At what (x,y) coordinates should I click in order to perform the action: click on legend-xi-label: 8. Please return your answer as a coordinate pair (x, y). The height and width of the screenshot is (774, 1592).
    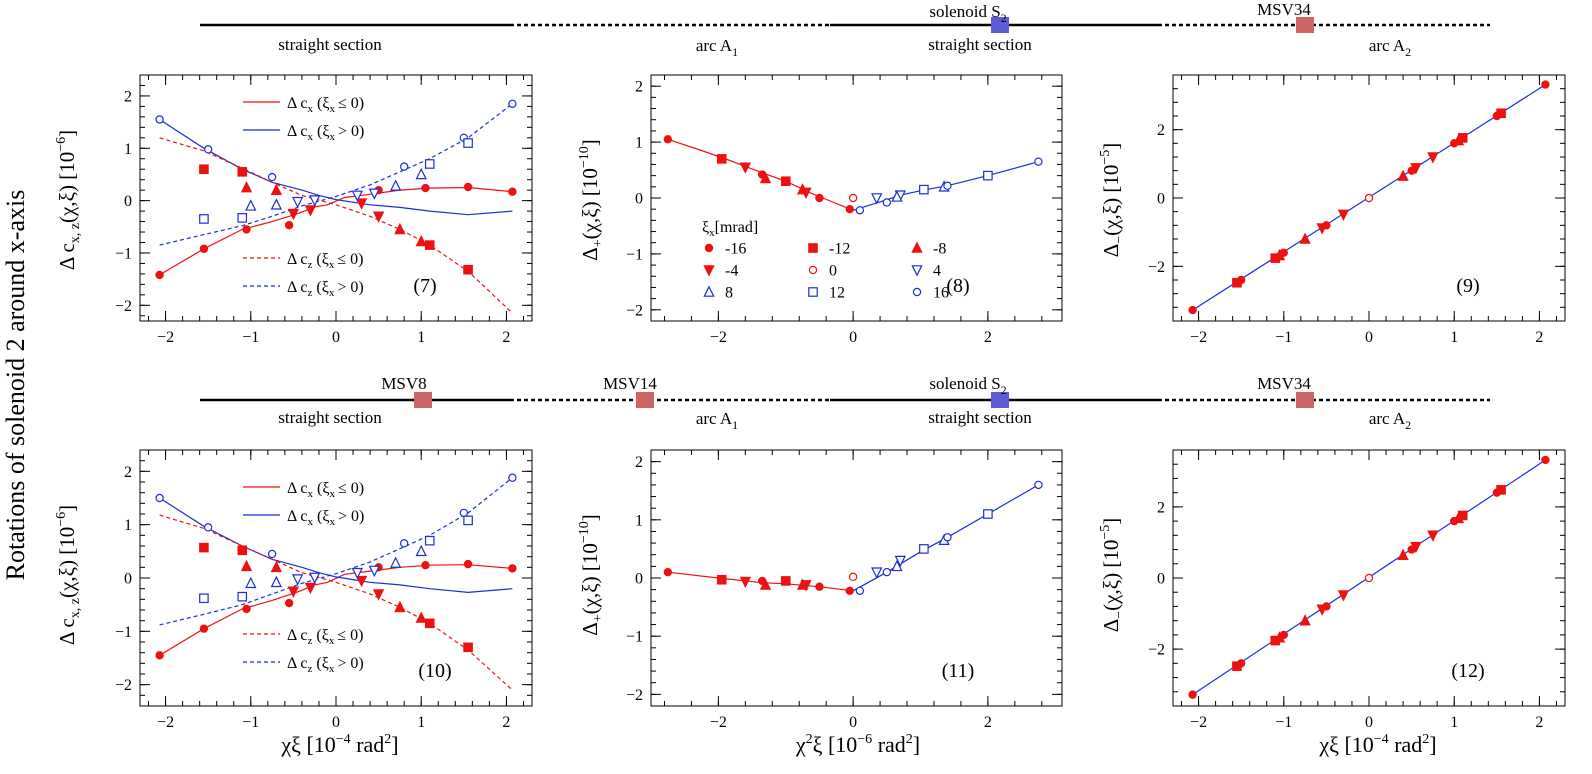
    Looking at the image, I should click on (729, 293).